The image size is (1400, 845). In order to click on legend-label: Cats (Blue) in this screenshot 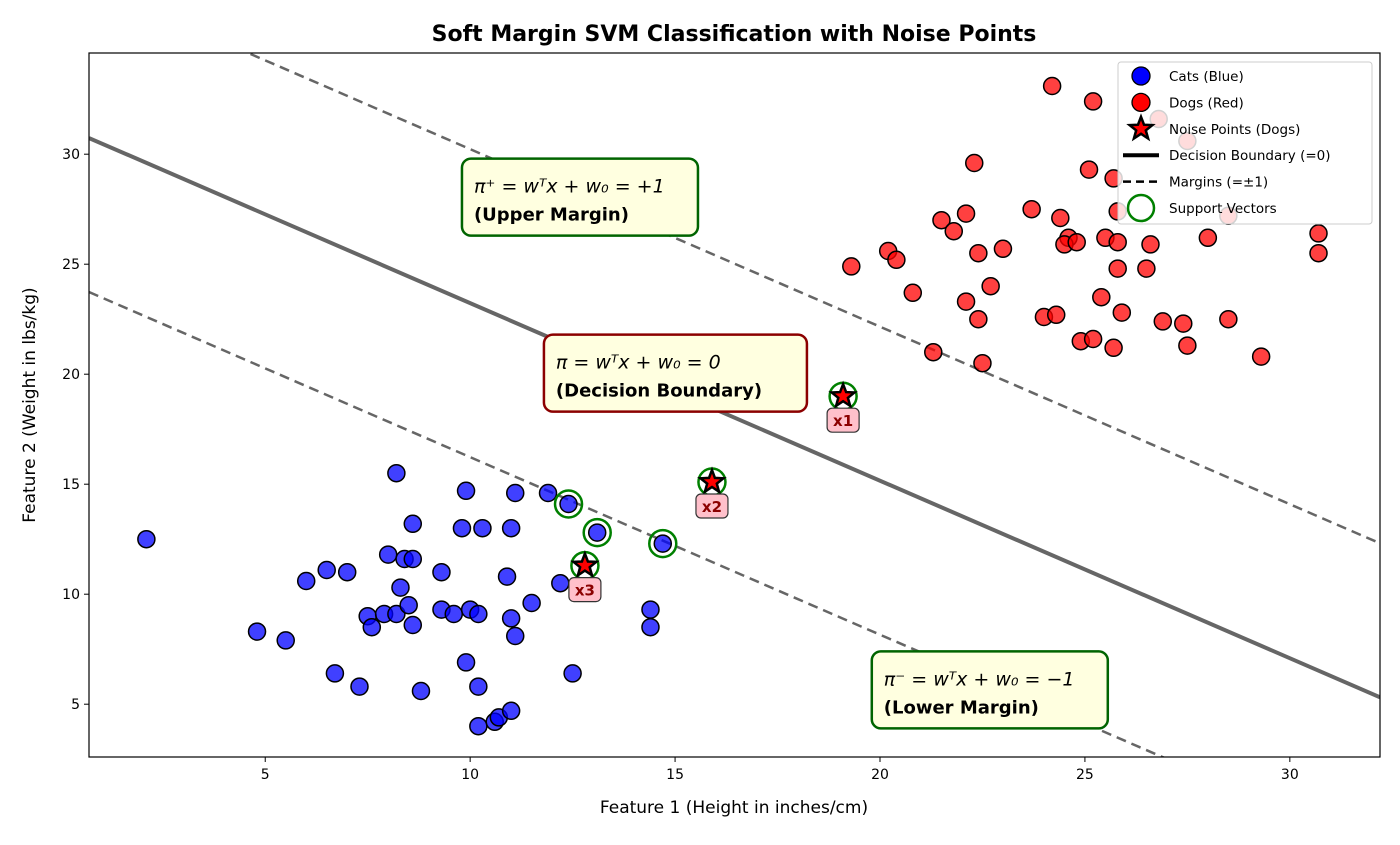, I will do `click(1206, 77)`.